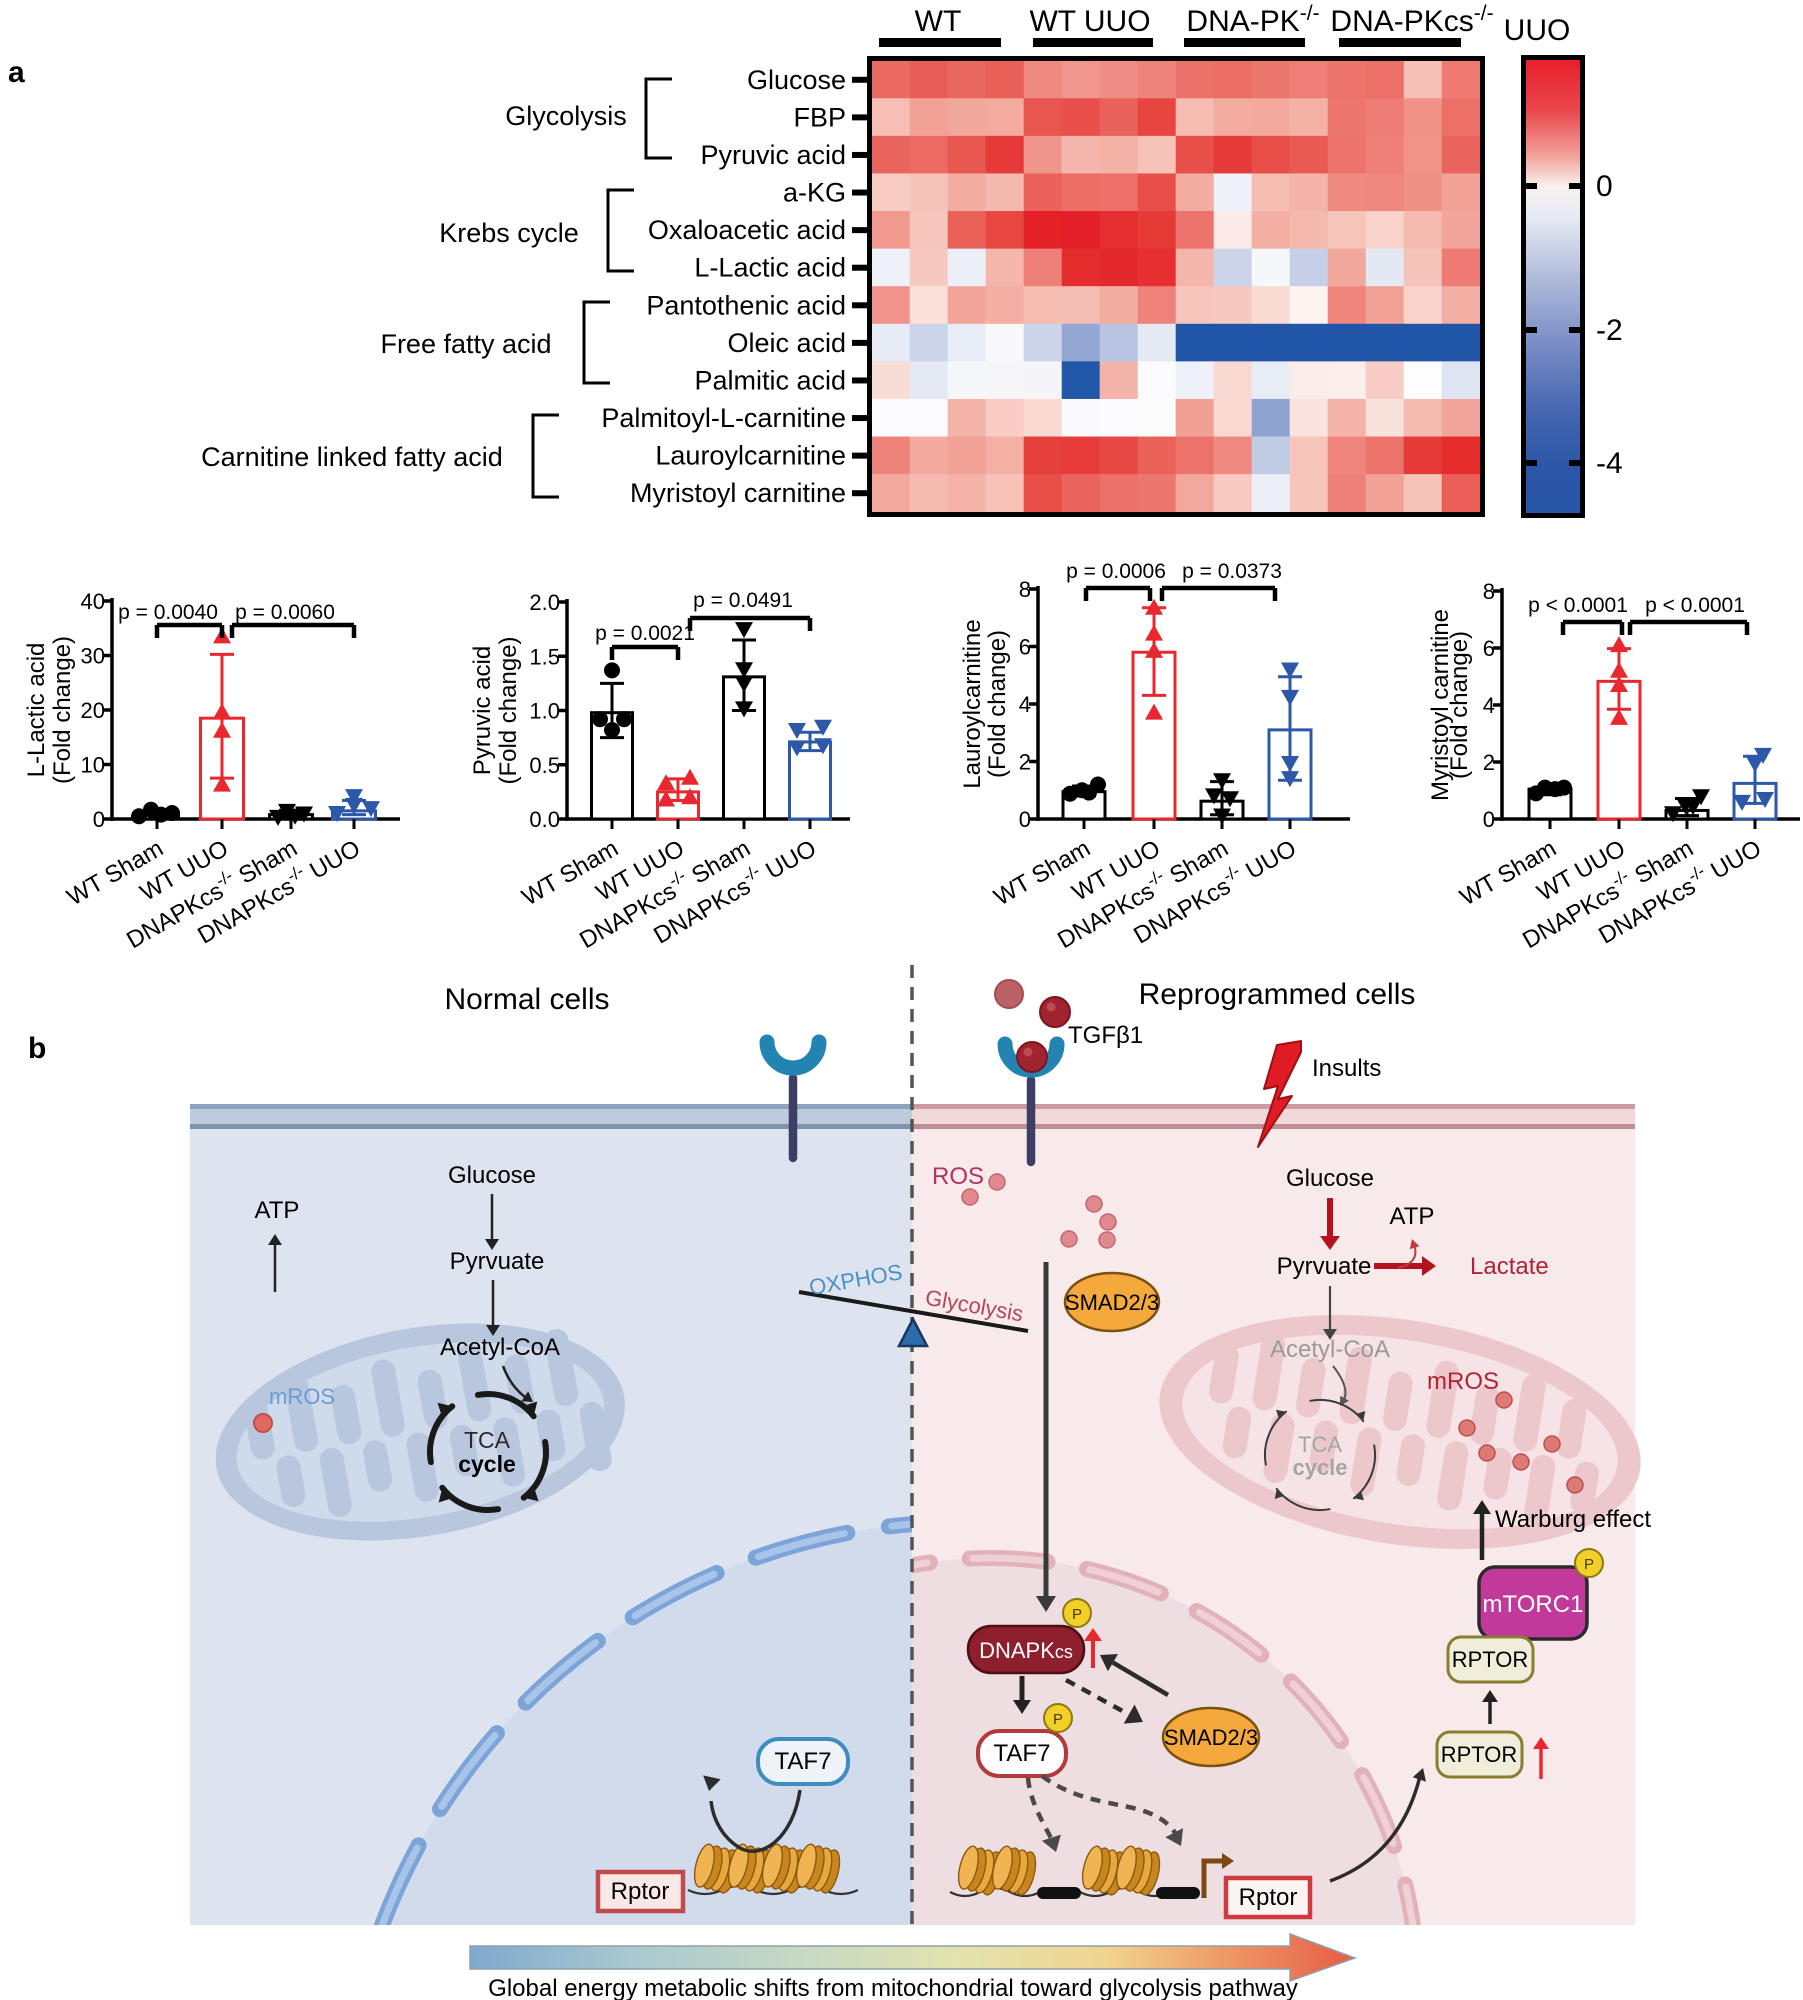  Describe the element at coordinates (1509, 1266) in the screenshot. I see `svg-text: Lactate` at that location.